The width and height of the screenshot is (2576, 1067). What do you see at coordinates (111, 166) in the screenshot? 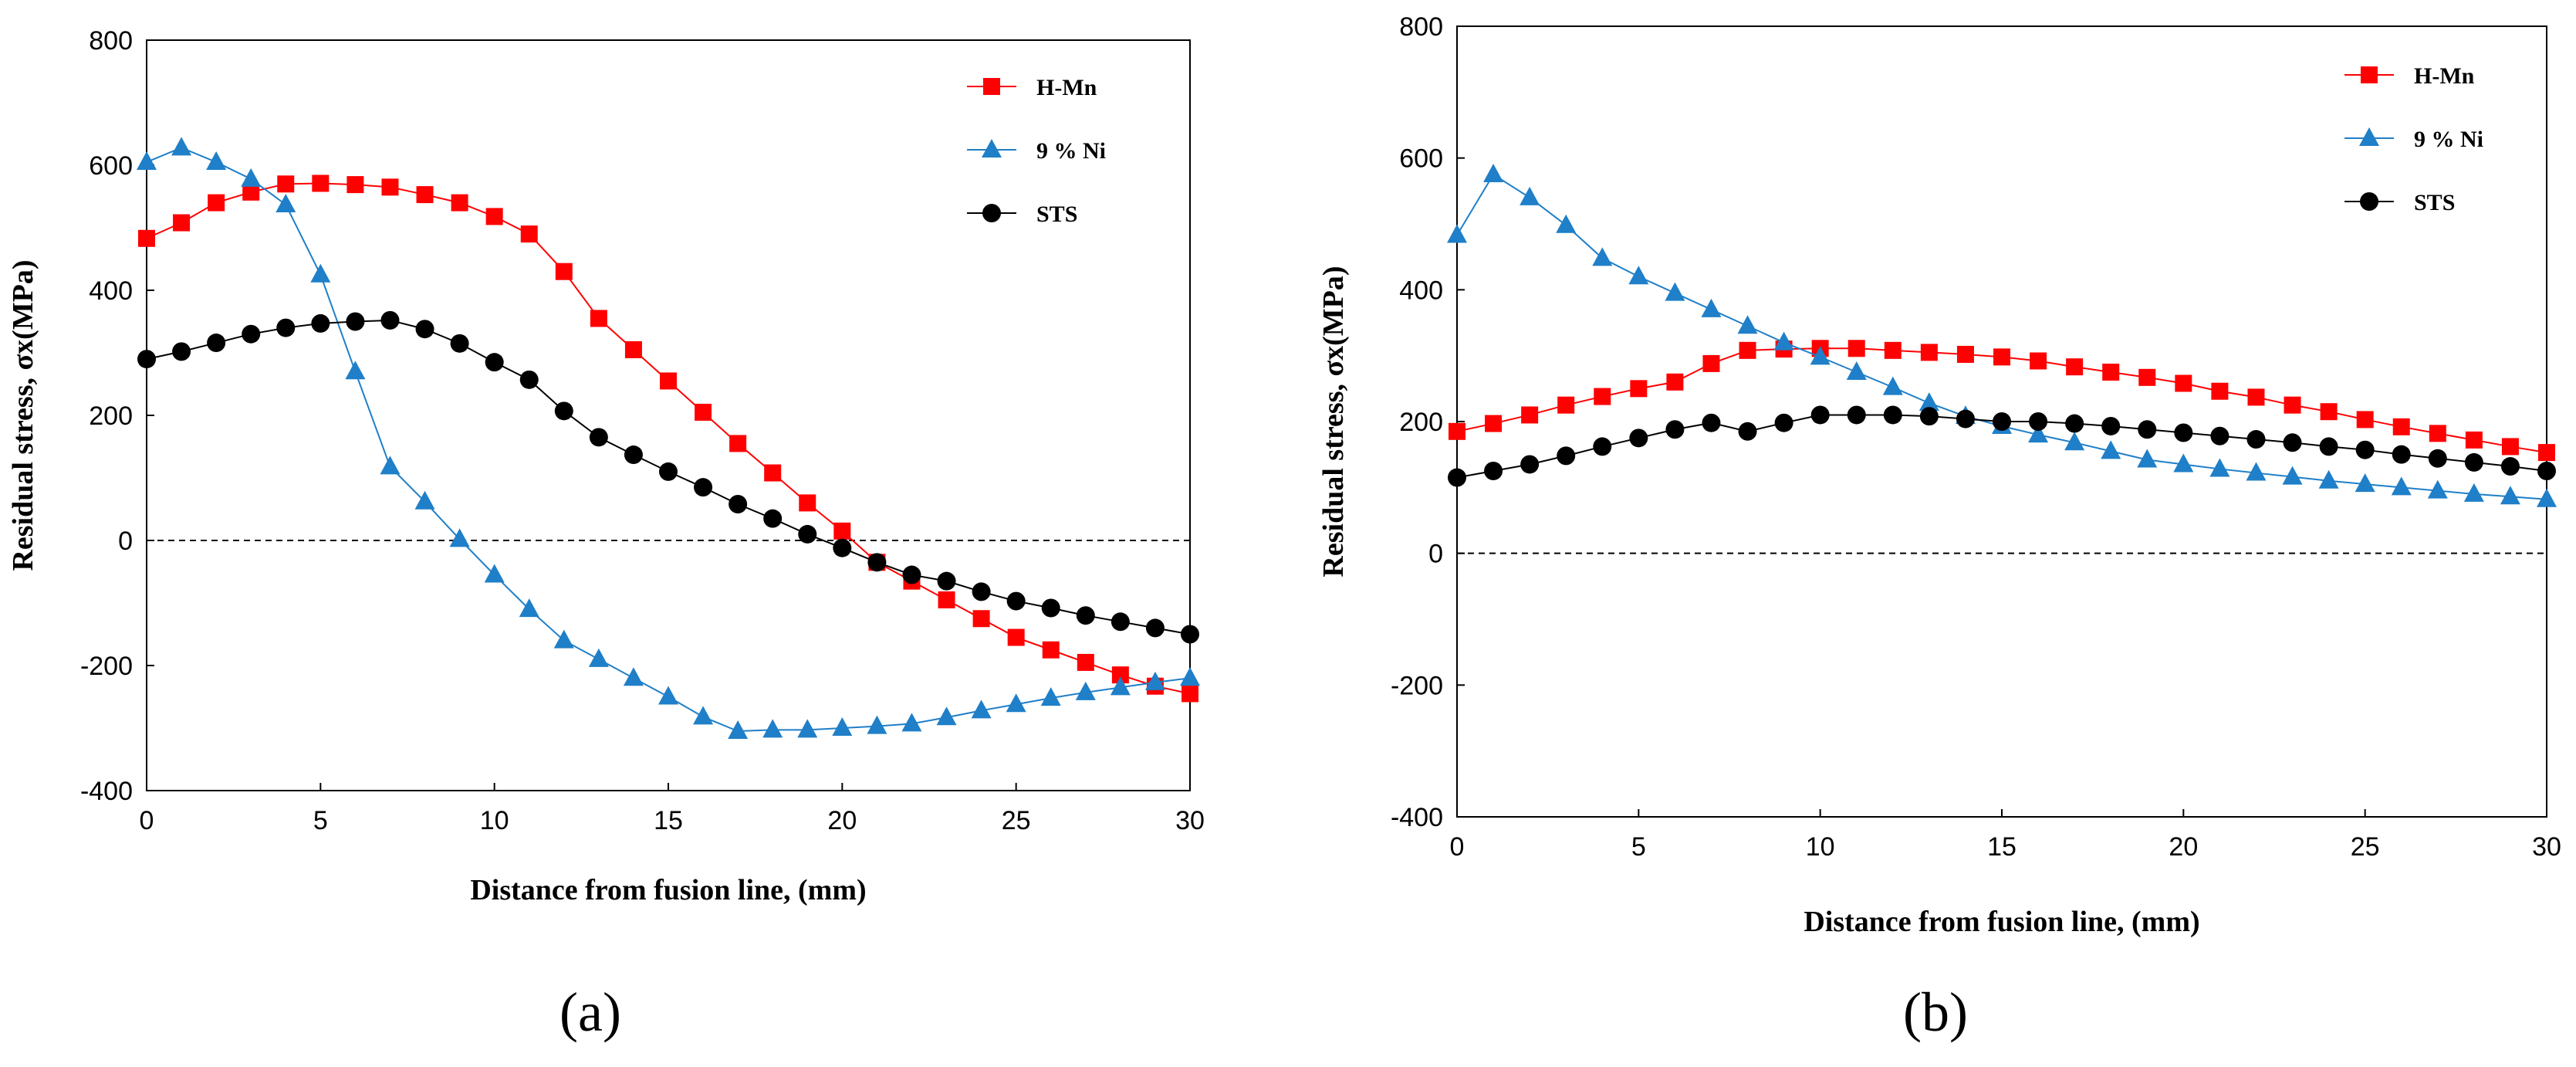
I see `y-tick-label: 600` at bounding box center [111, 166].